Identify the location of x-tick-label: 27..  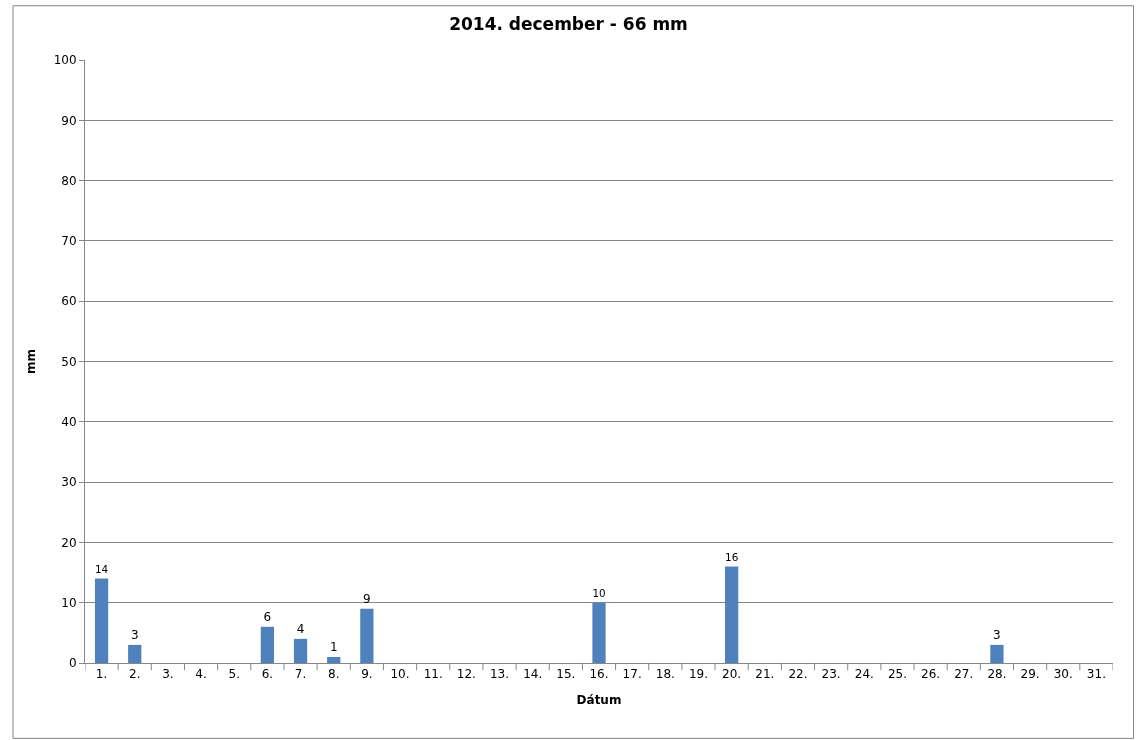
(964, 674).